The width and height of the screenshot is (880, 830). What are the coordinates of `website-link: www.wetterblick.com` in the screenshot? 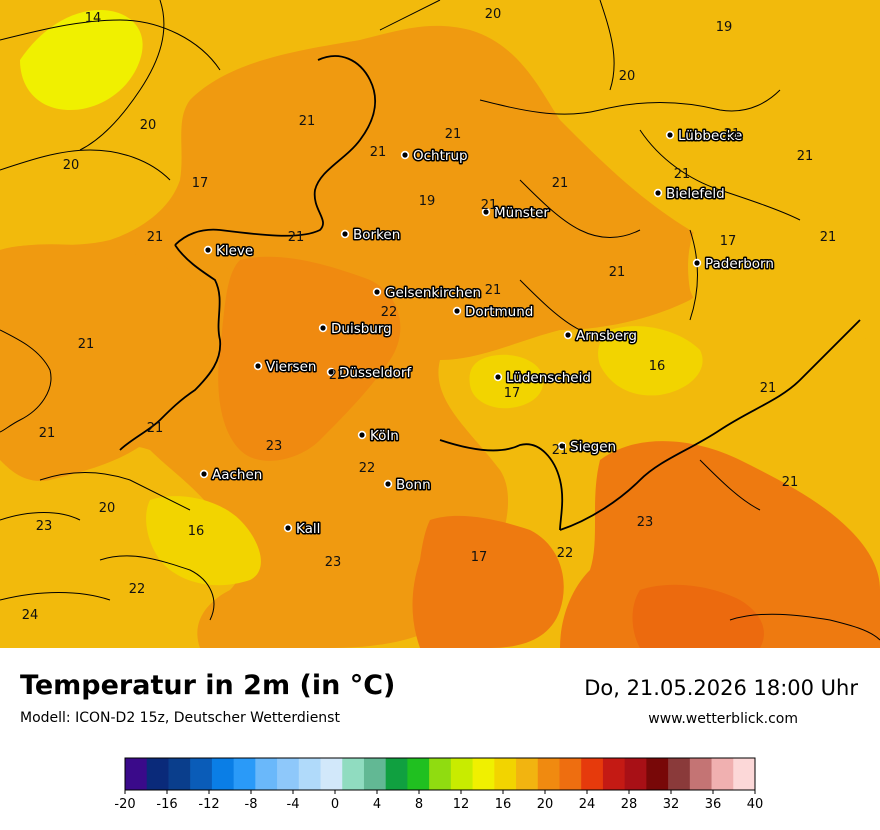 It's located at (723, 719).